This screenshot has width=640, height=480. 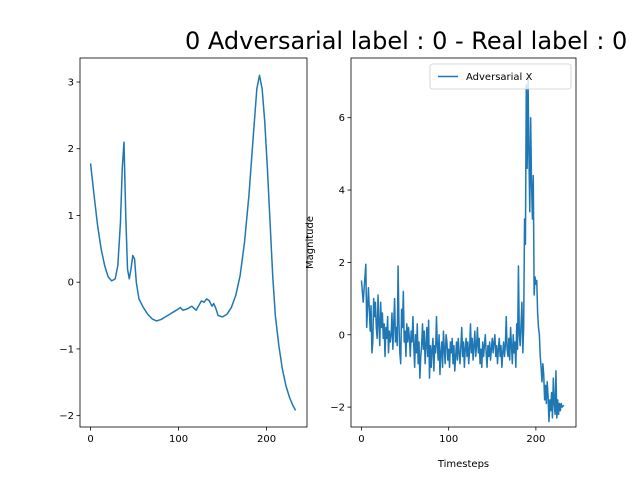 What do you see at coordinates (310, 242) in the screenshot?
I see `y-axis-label: Magnitude` at bounding box center [310, 242].